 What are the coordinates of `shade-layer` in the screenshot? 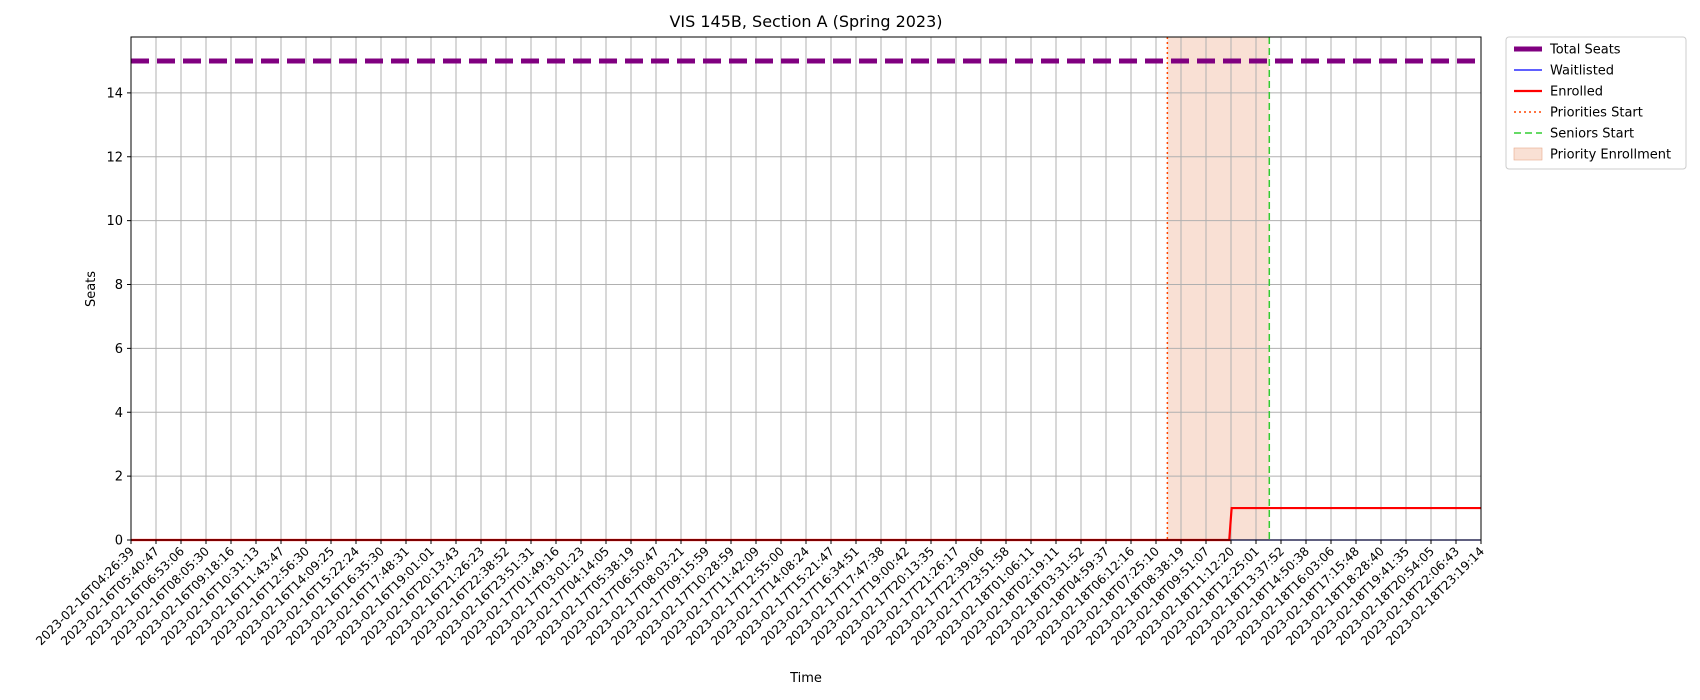 It's located at (1218, 288).